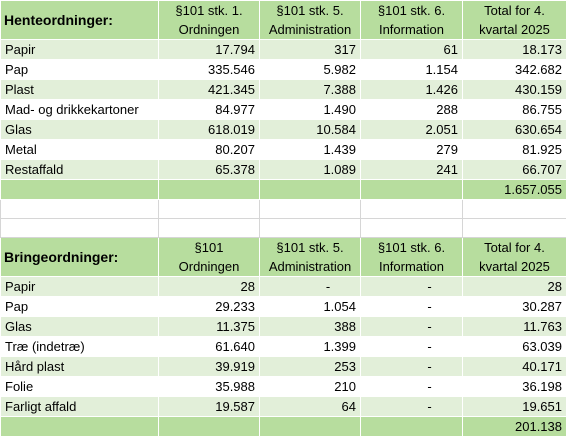  What do you see at coordinates (209, 20) in the screenshot?
I see `henteordninger-column-header: §101 stk. 1. Ordningen` at bounding box center [209, 20].